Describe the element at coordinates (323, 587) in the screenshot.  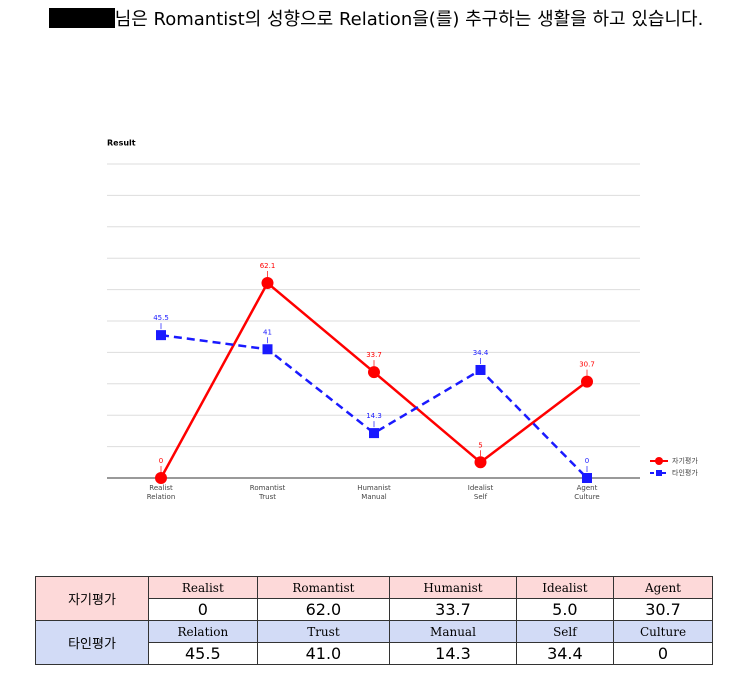
I see `table-cell: Romantist` at that location.